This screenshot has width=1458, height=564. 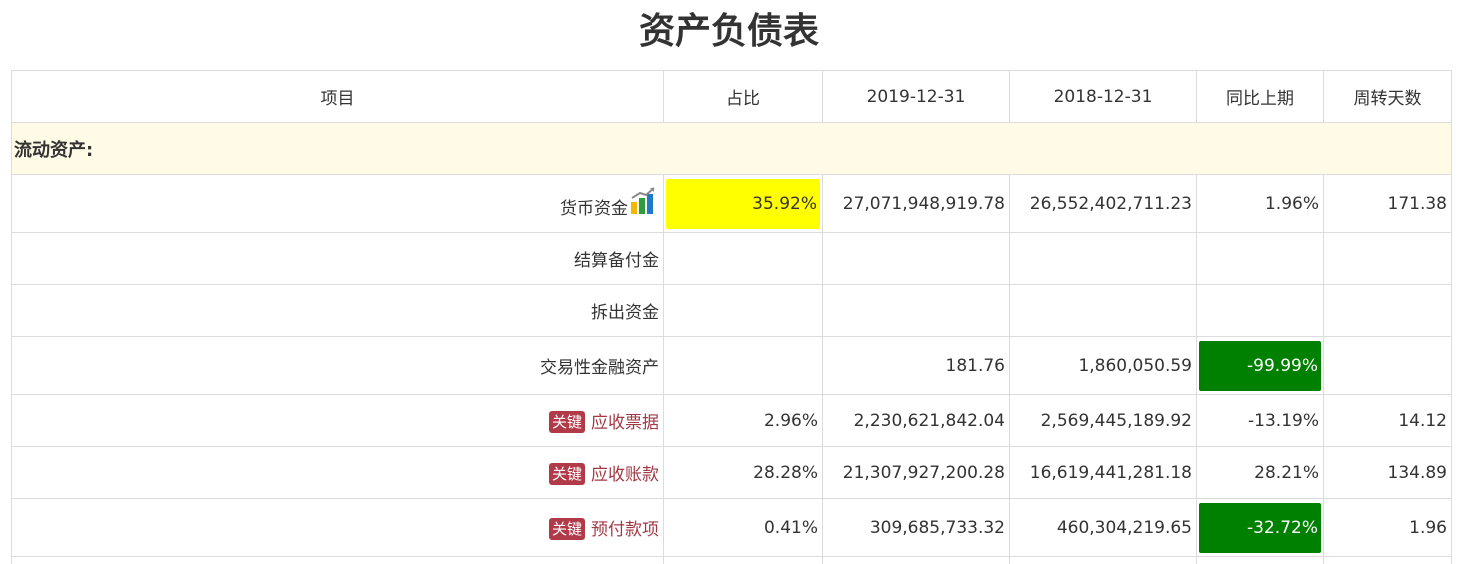 What do you see at coordinates (1387, 203) in the screenshot?
I see `turnover-cell: 171.38` at bounding box center [1387, 203].